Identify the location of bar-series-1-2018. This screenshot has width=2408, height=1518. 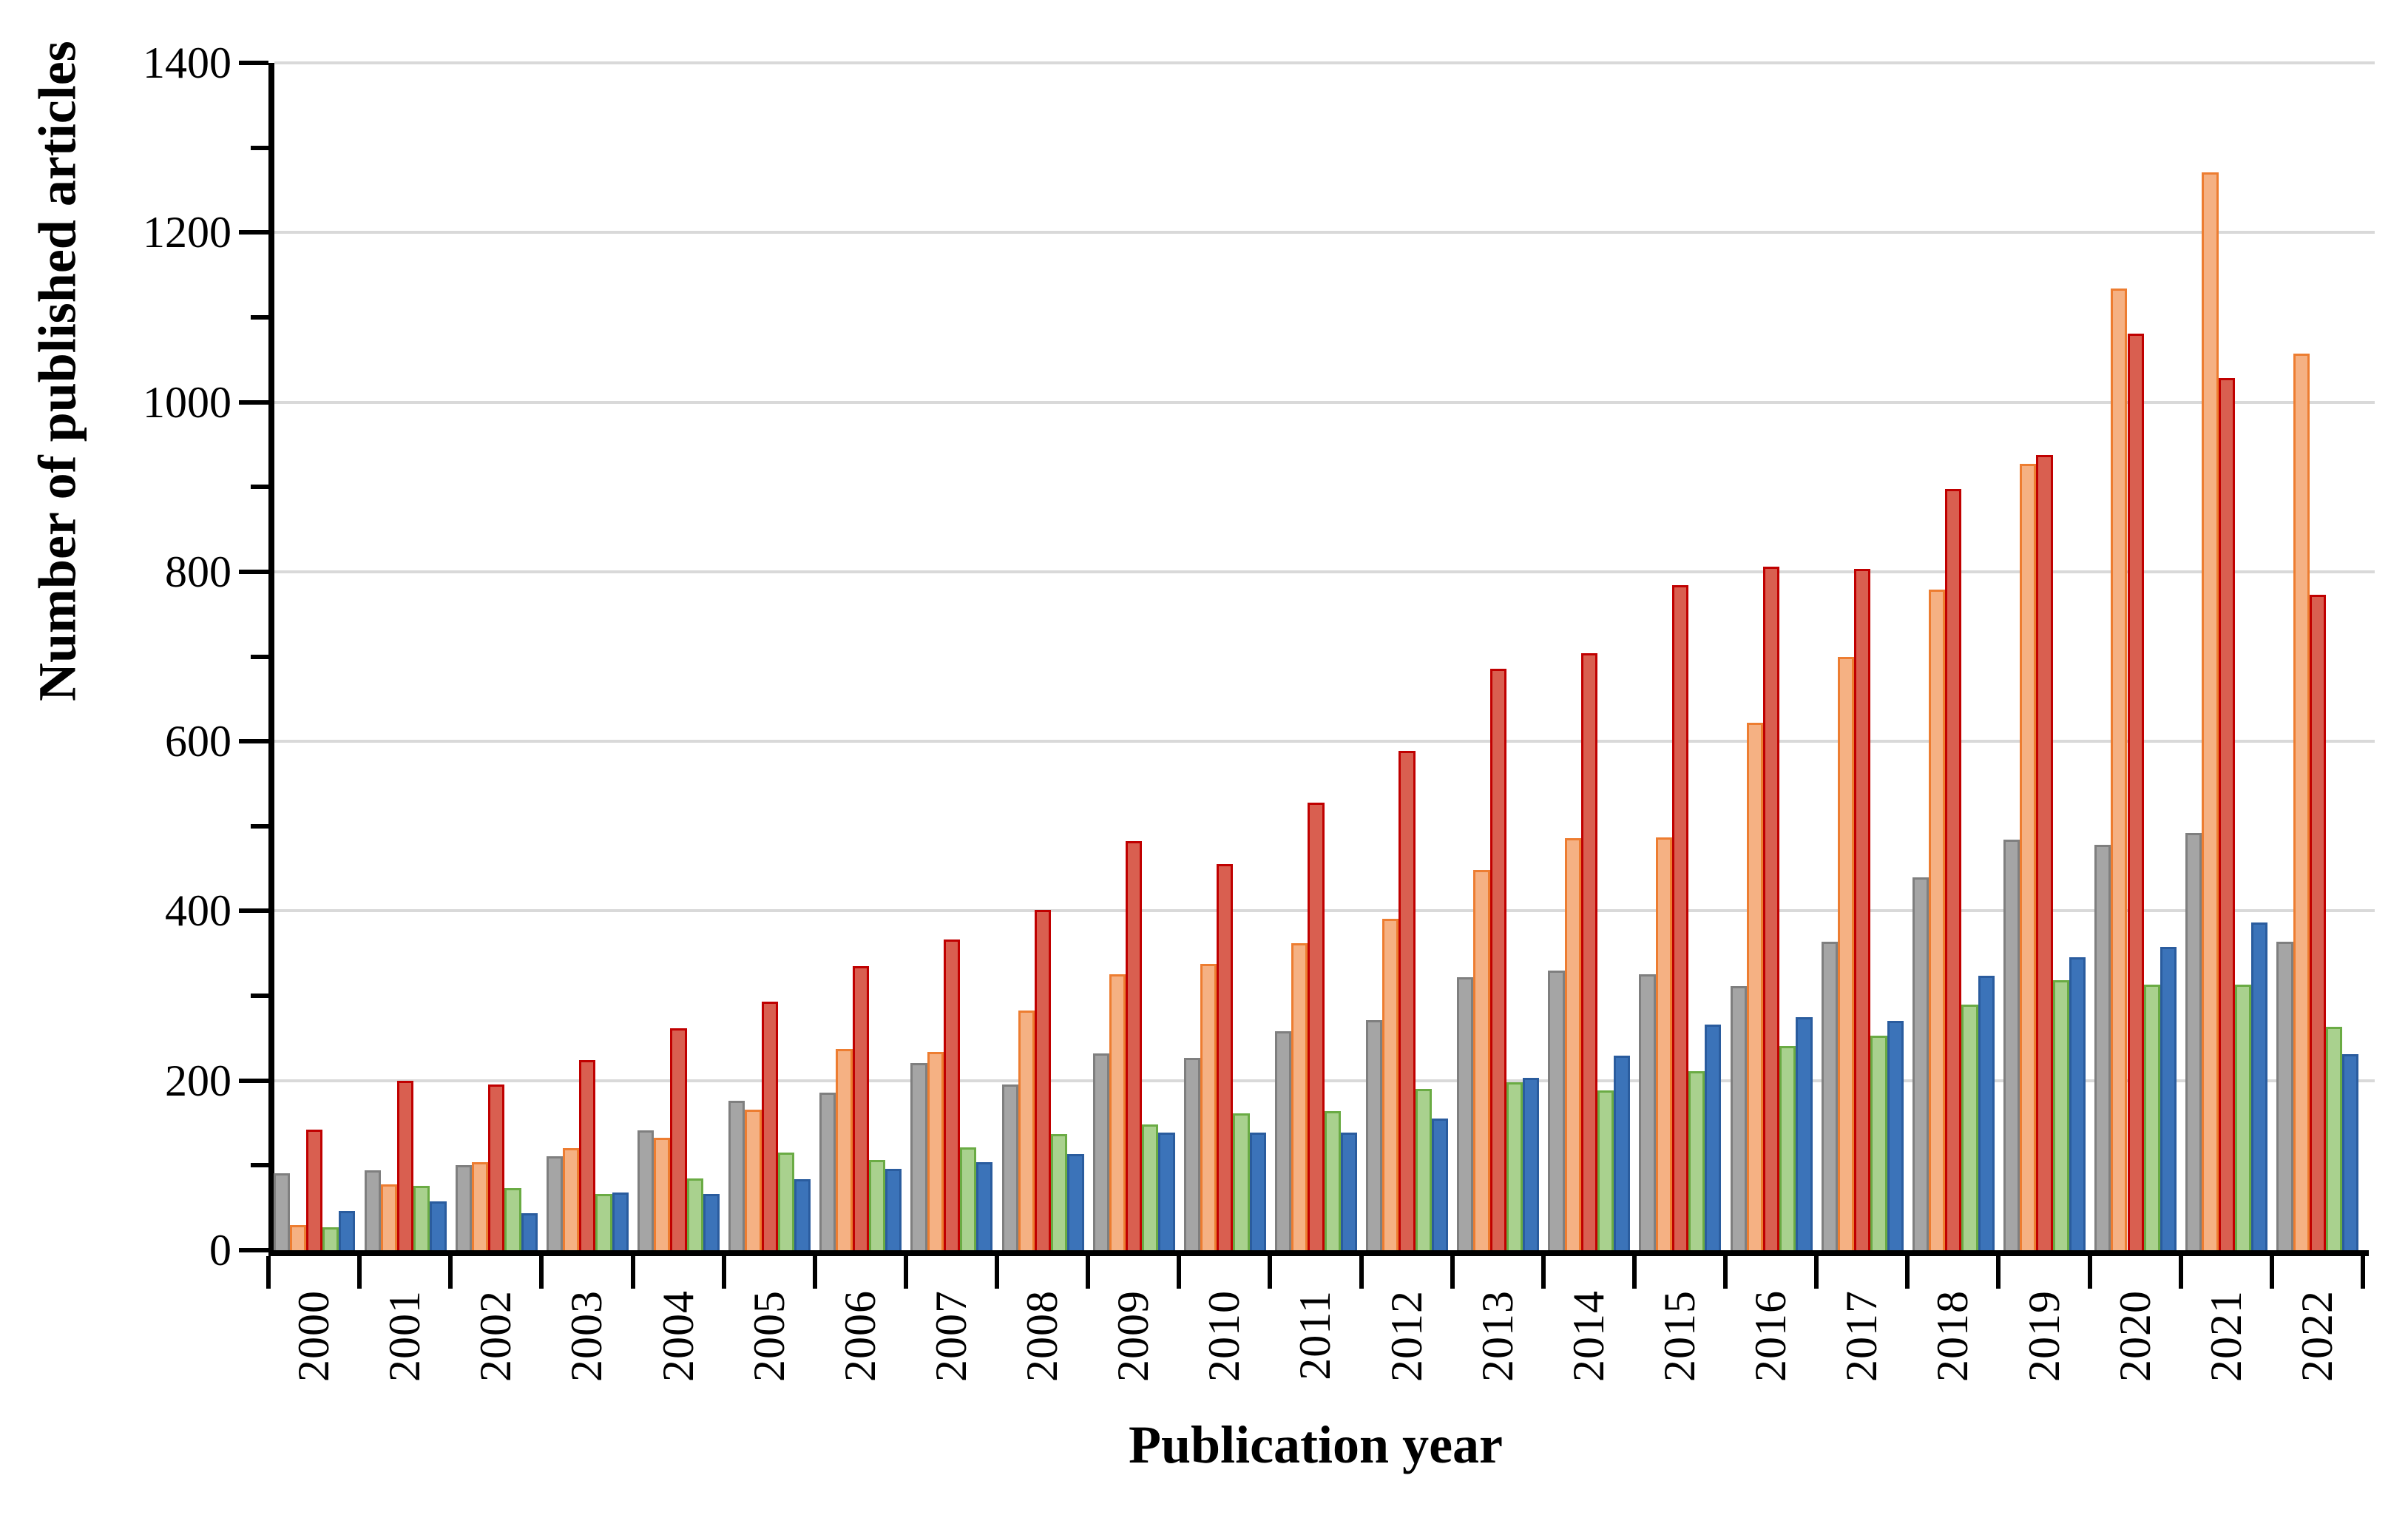
(1921, 1063).